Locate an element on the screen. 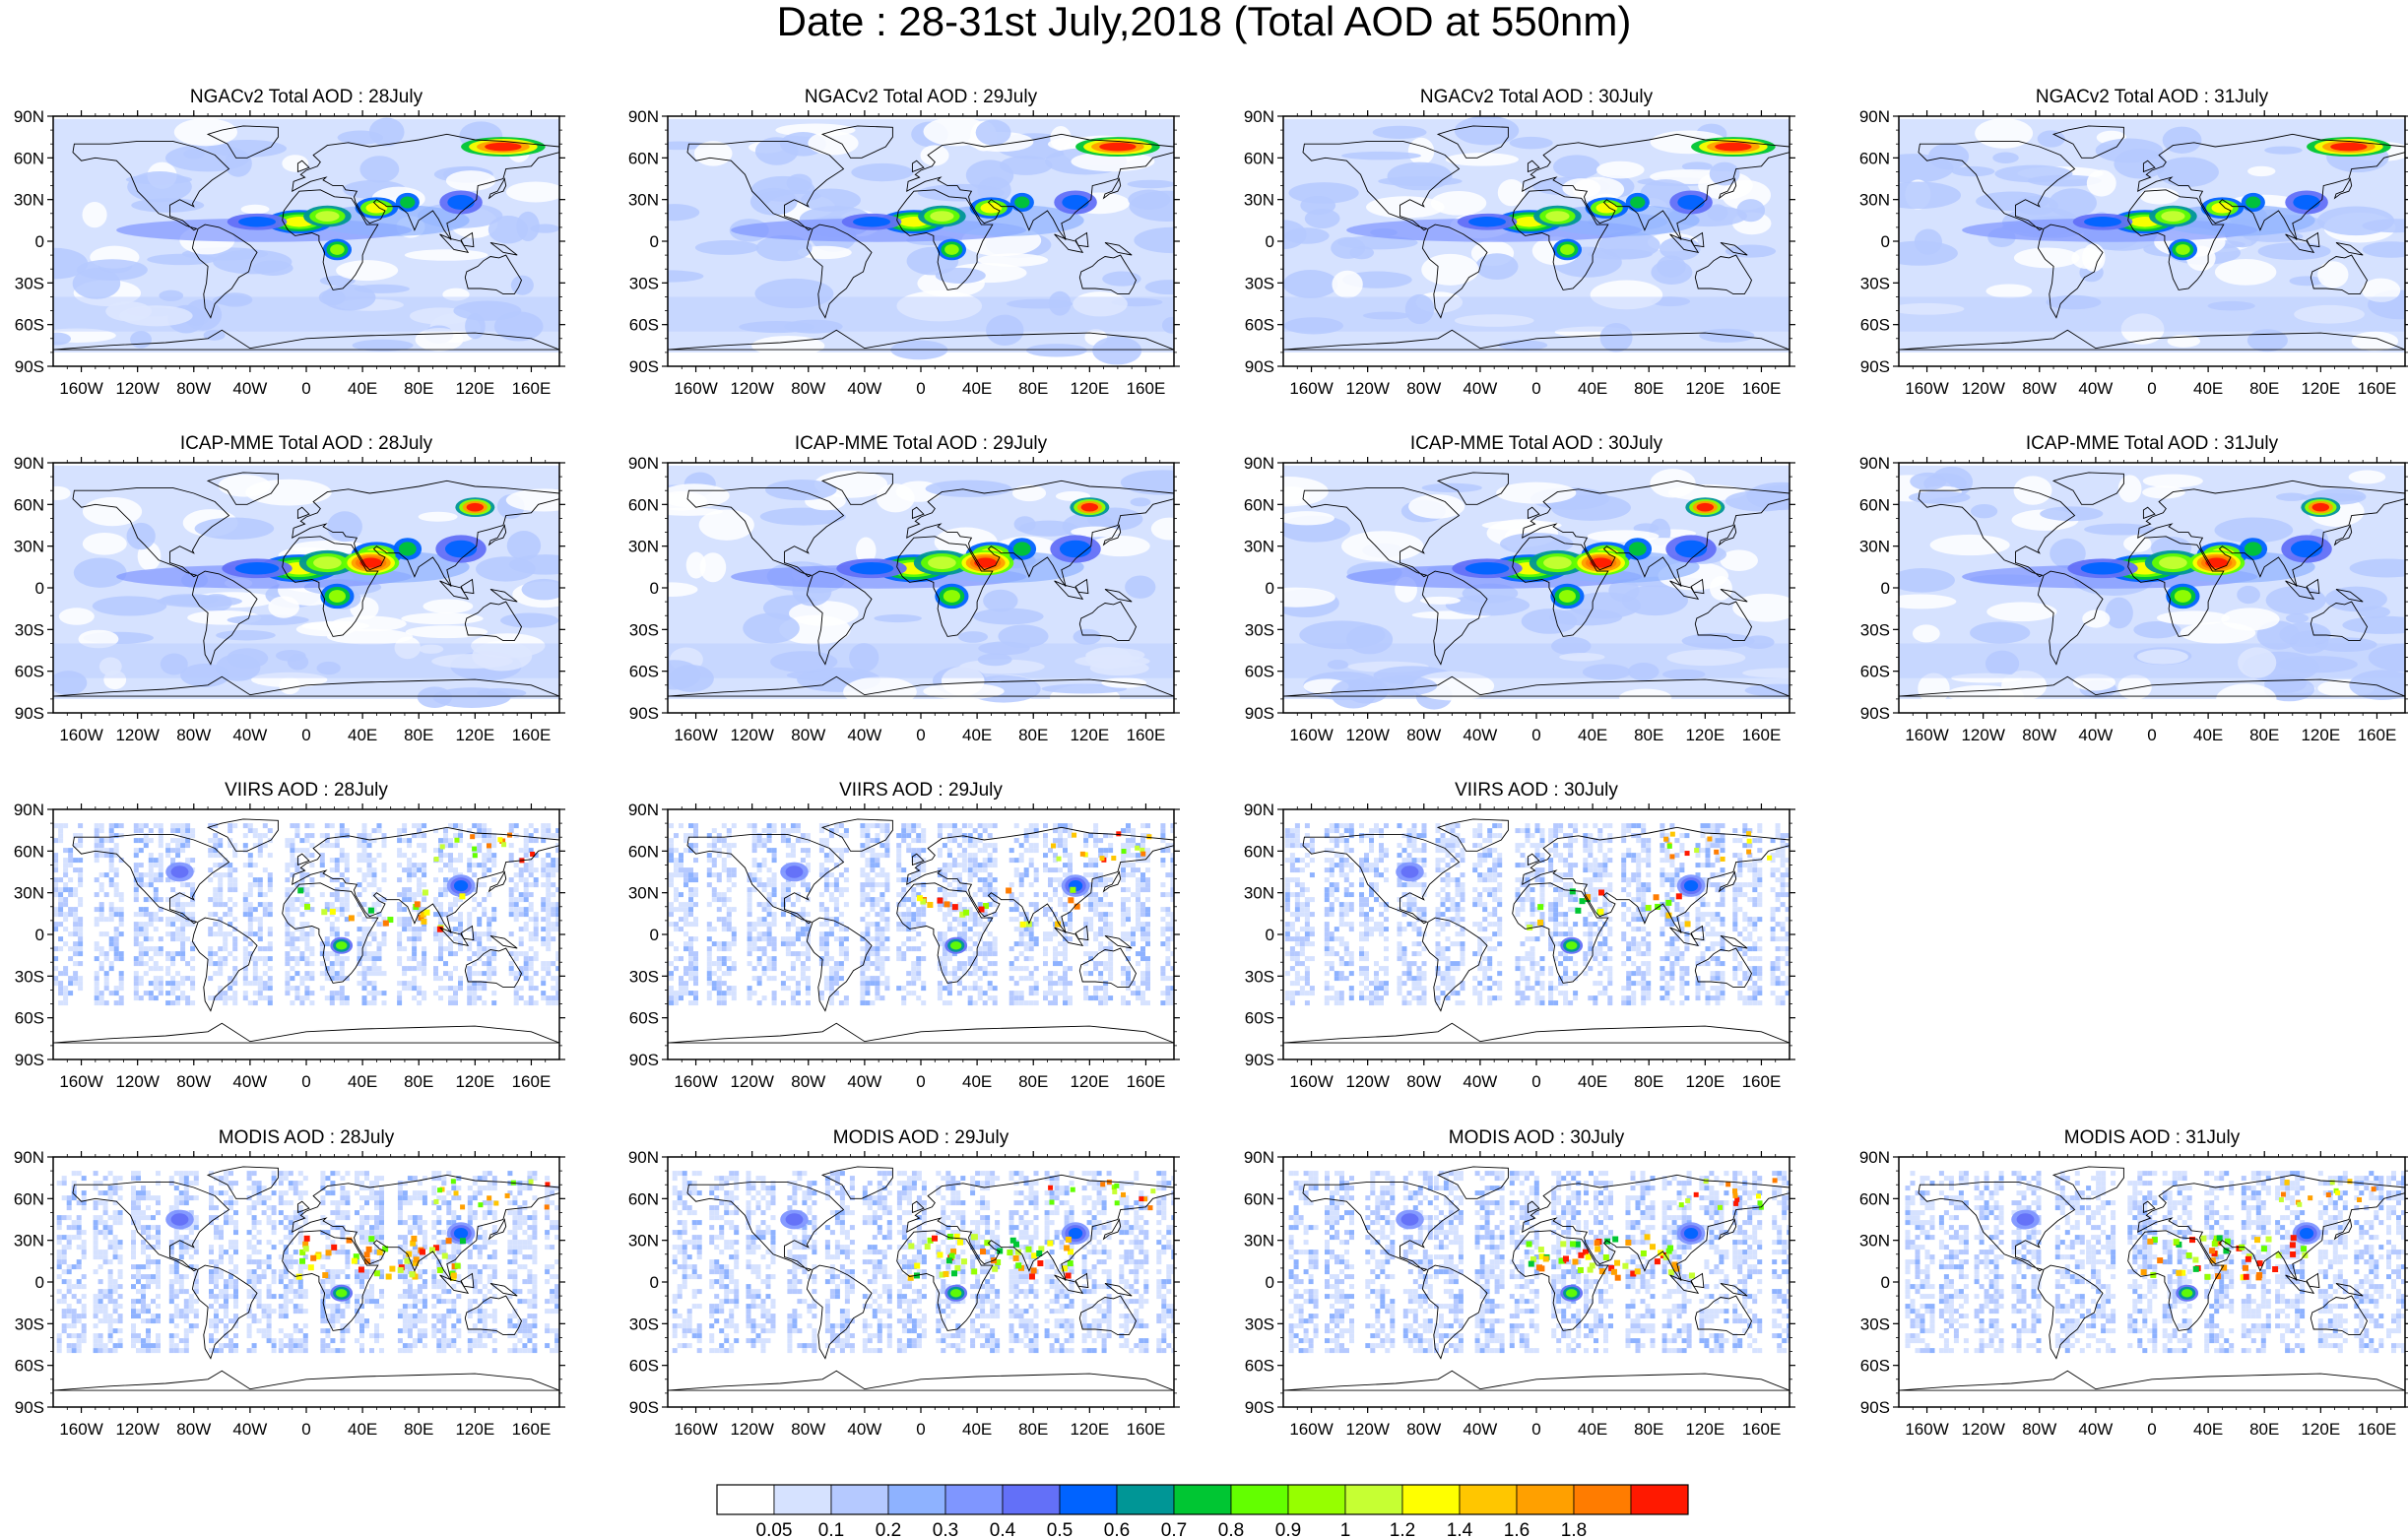  colorbar-label: 0.05 is located at coordinates (775, 1530).